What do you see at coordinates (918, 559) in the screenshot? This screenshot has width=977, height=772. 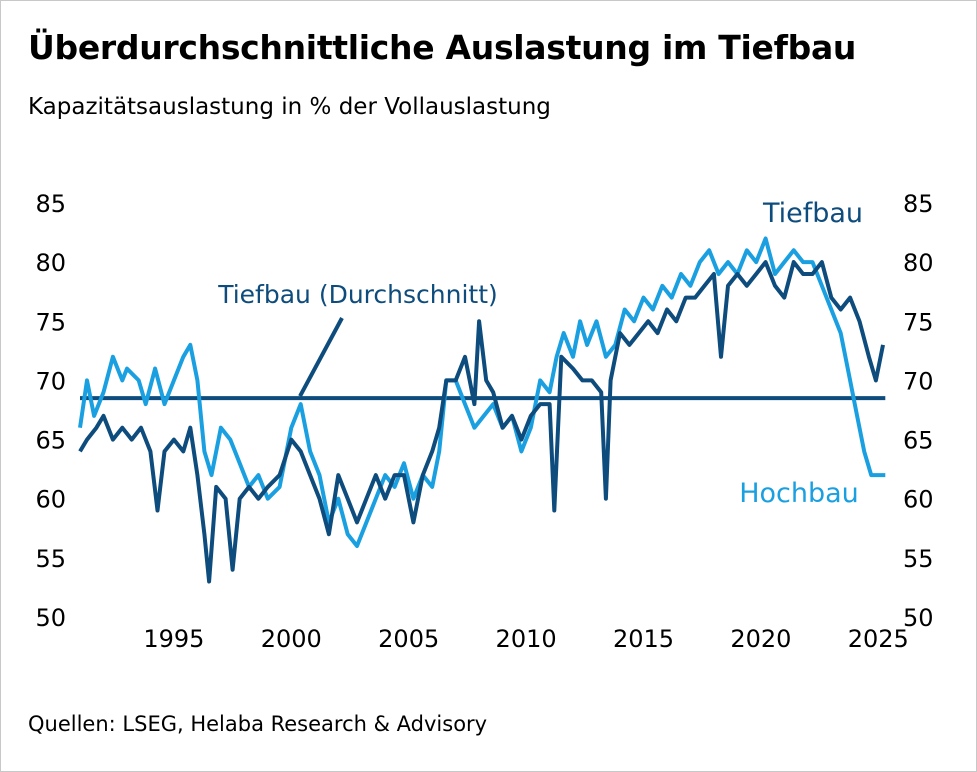 I see `y-tick-right-55: 55` at bounding box center [918, 559].